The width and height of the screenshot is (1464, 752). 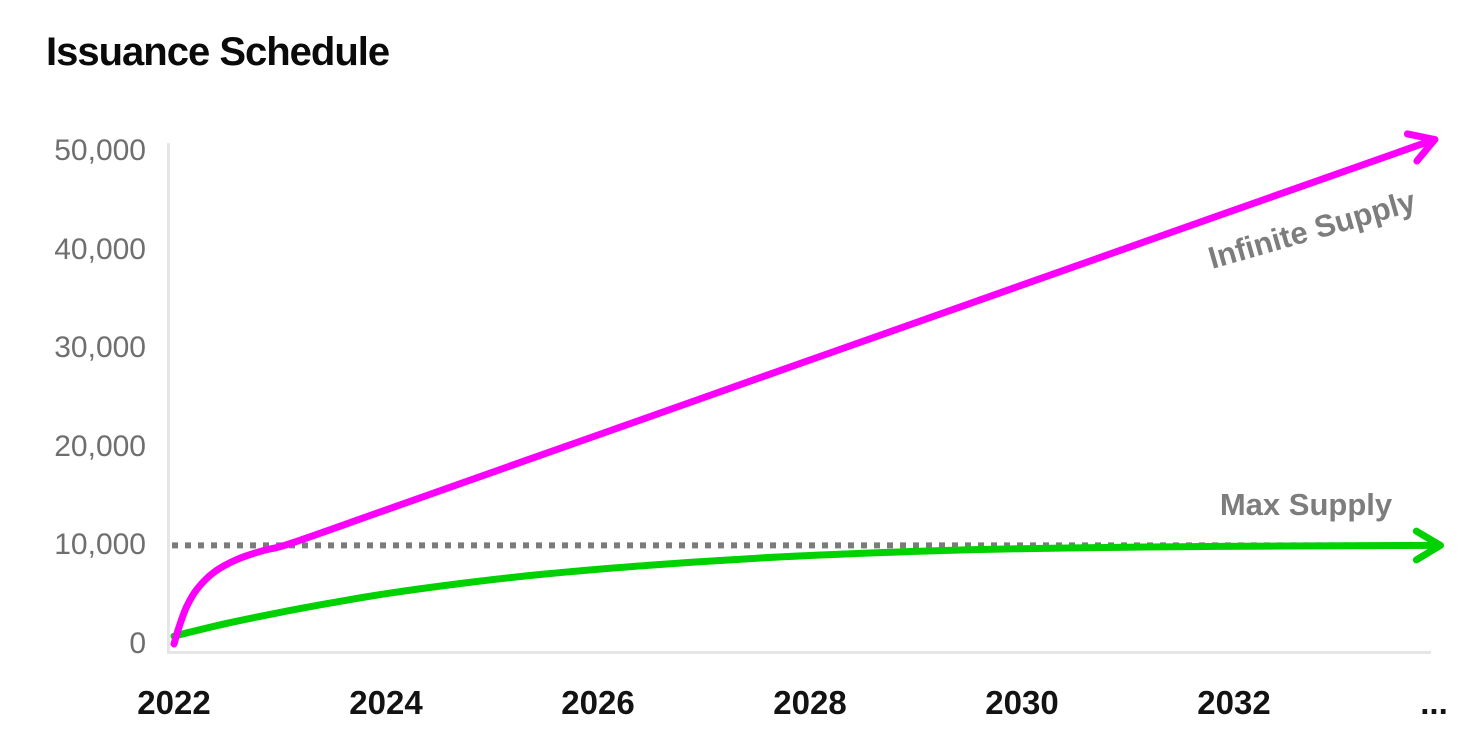 I want to click on y-axis-tick-label: 40,000, so click(x=100, y=249).